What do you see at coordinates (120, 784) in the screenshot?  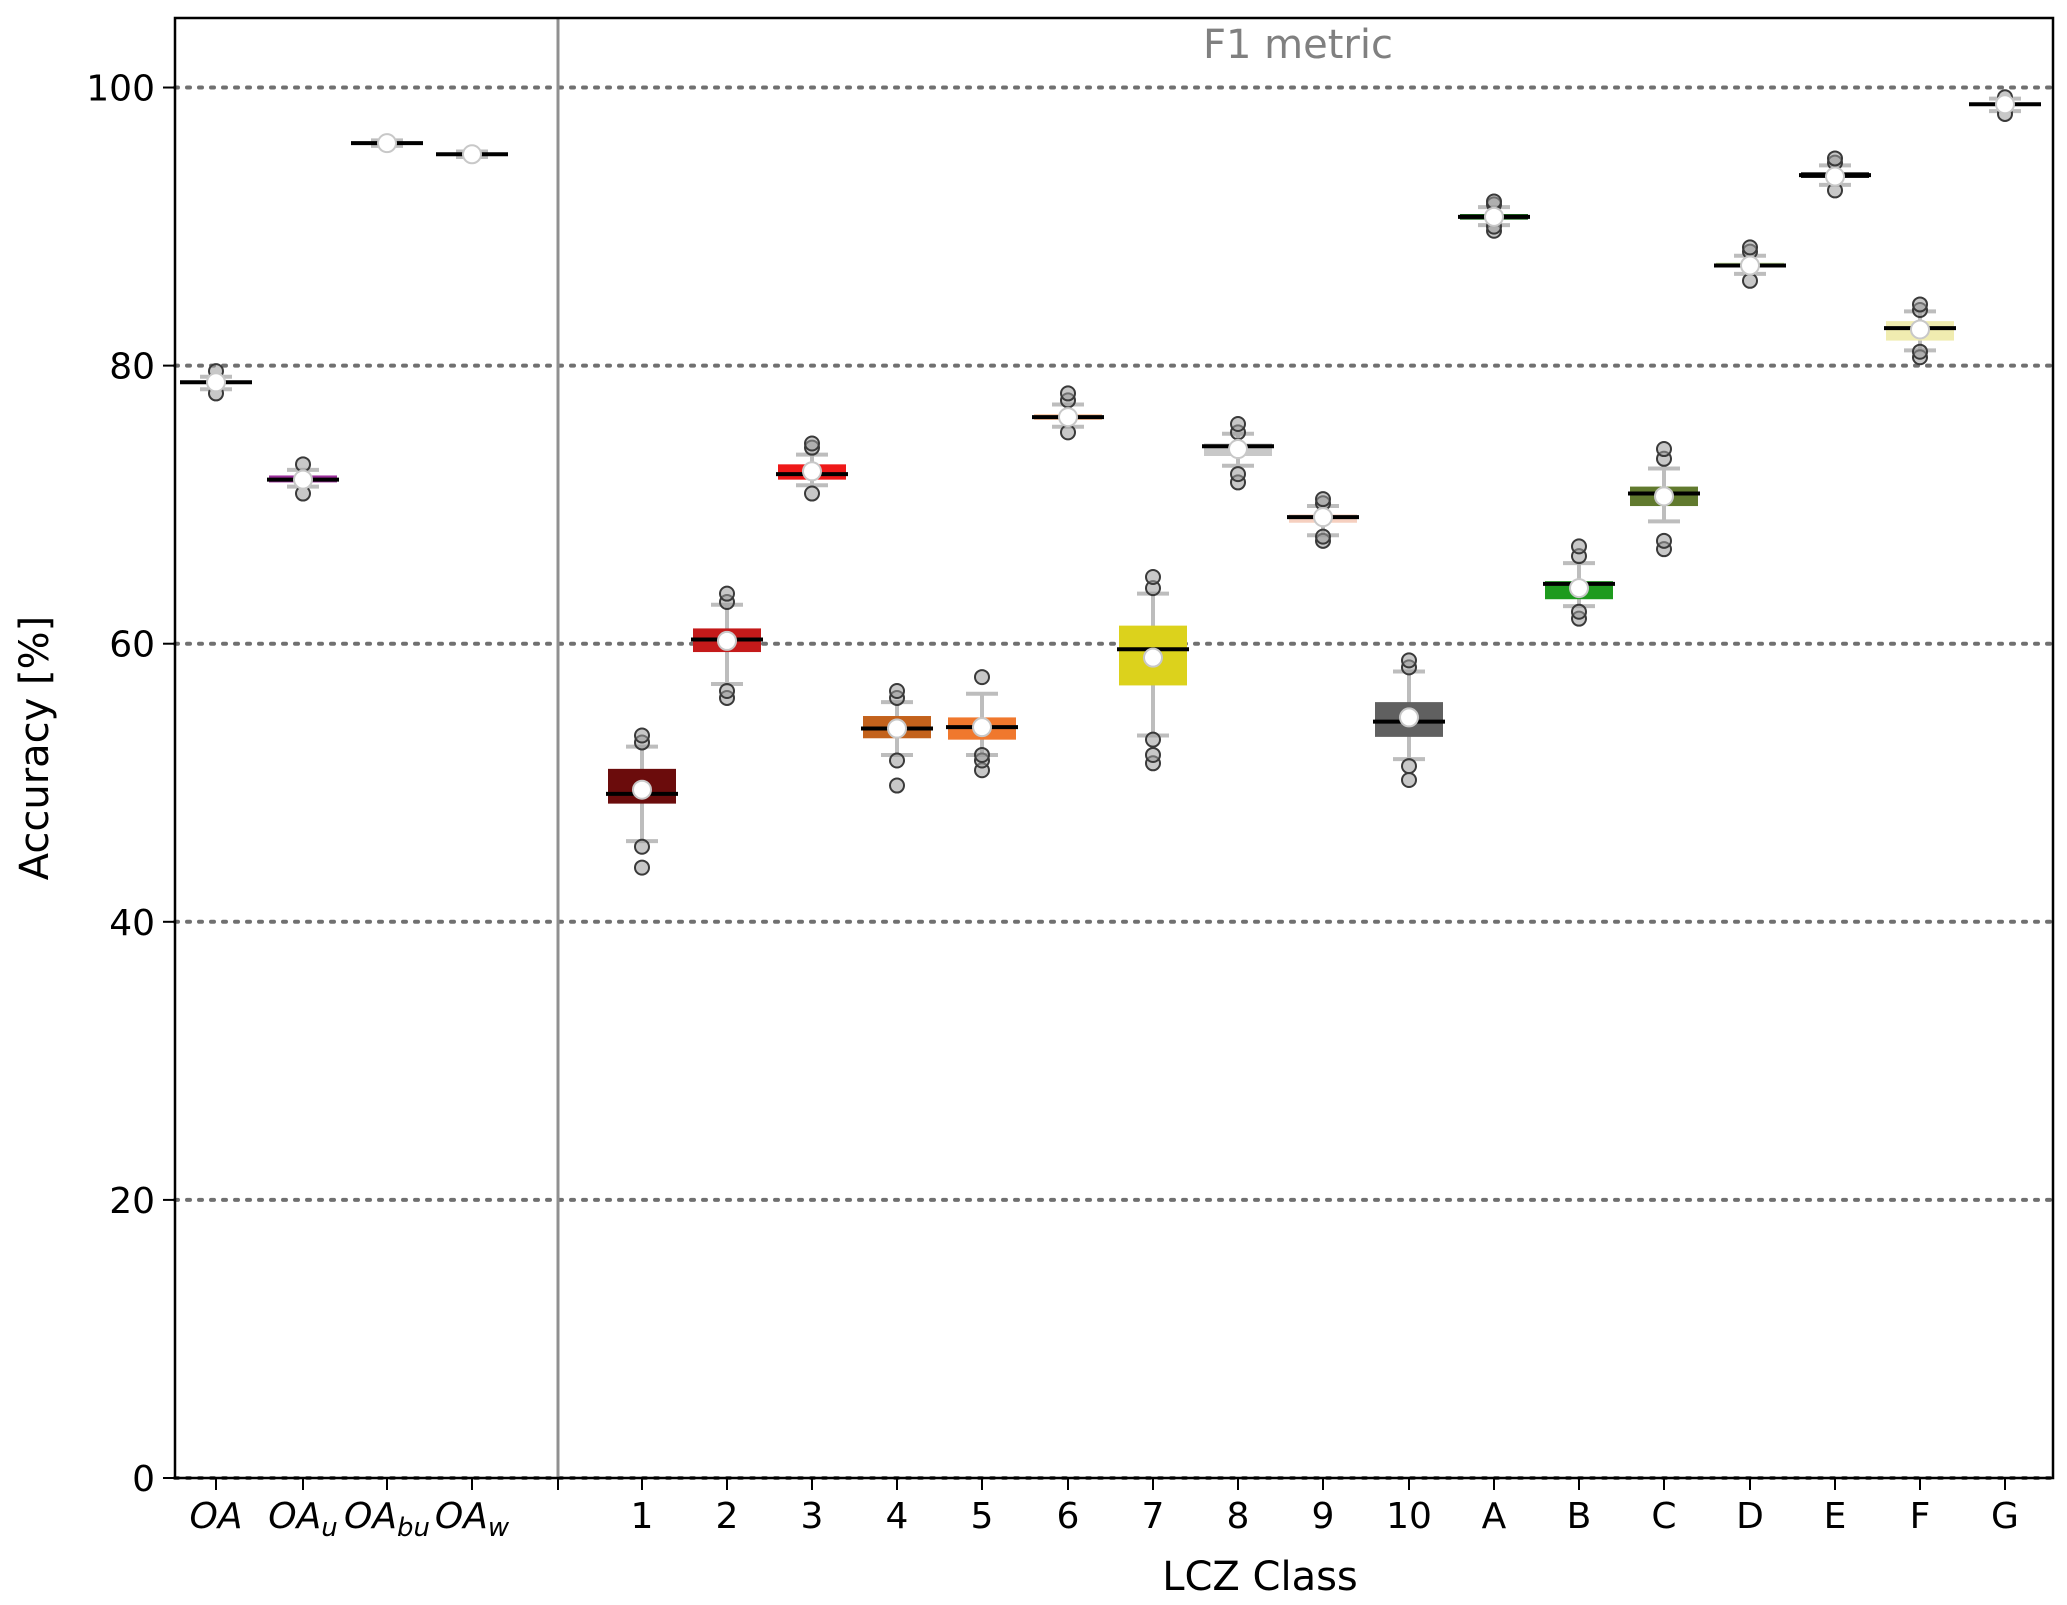 I see `y-tick-labels: 0 20 40 60 80 100` at bounding box center [120, 784].